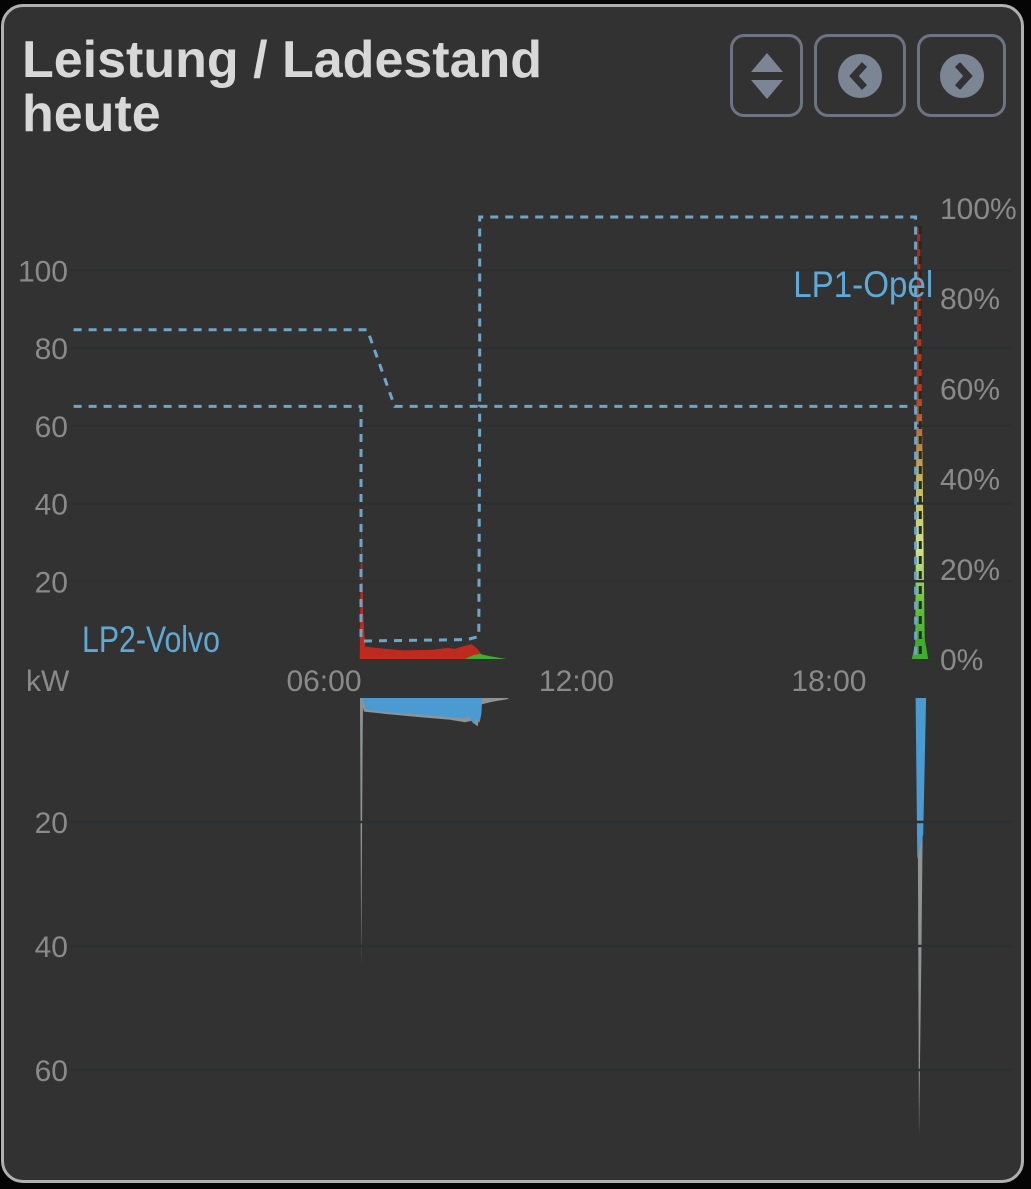  What do you see at coordinates (51, 505) in the screenshot?
I see `ytick-kw-top-40: 40` at bounding box center [51, 505].